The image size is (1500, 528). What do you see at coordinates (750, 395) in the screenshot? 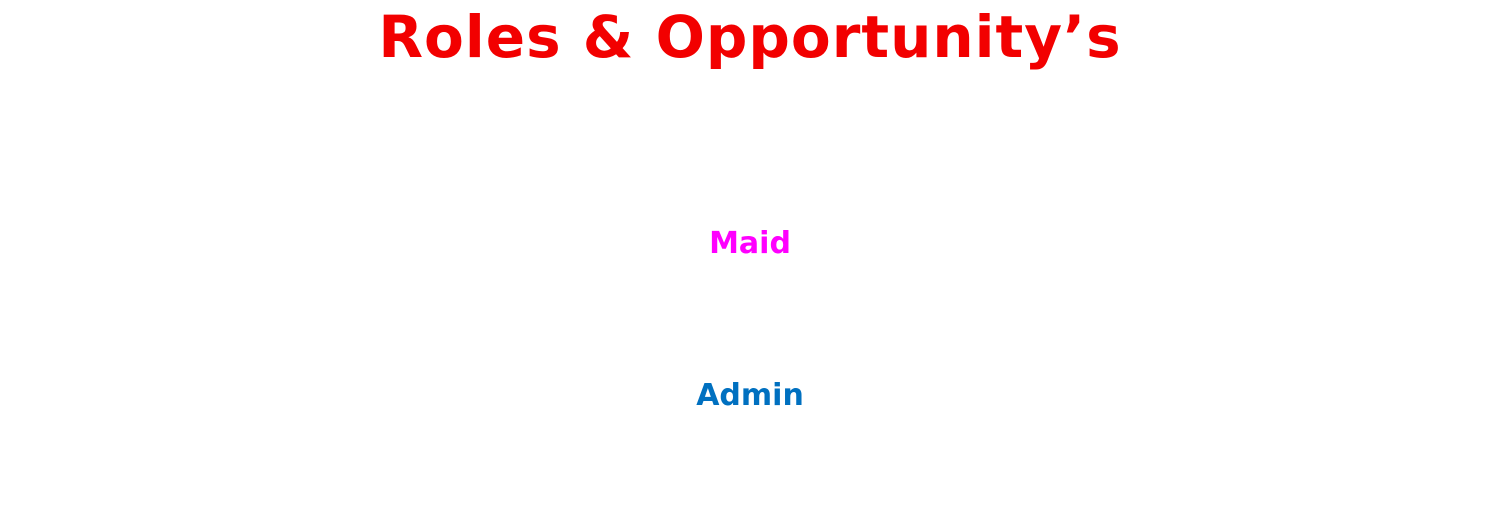
I see `role-admin: Admin` at bounding box center [750, 395].